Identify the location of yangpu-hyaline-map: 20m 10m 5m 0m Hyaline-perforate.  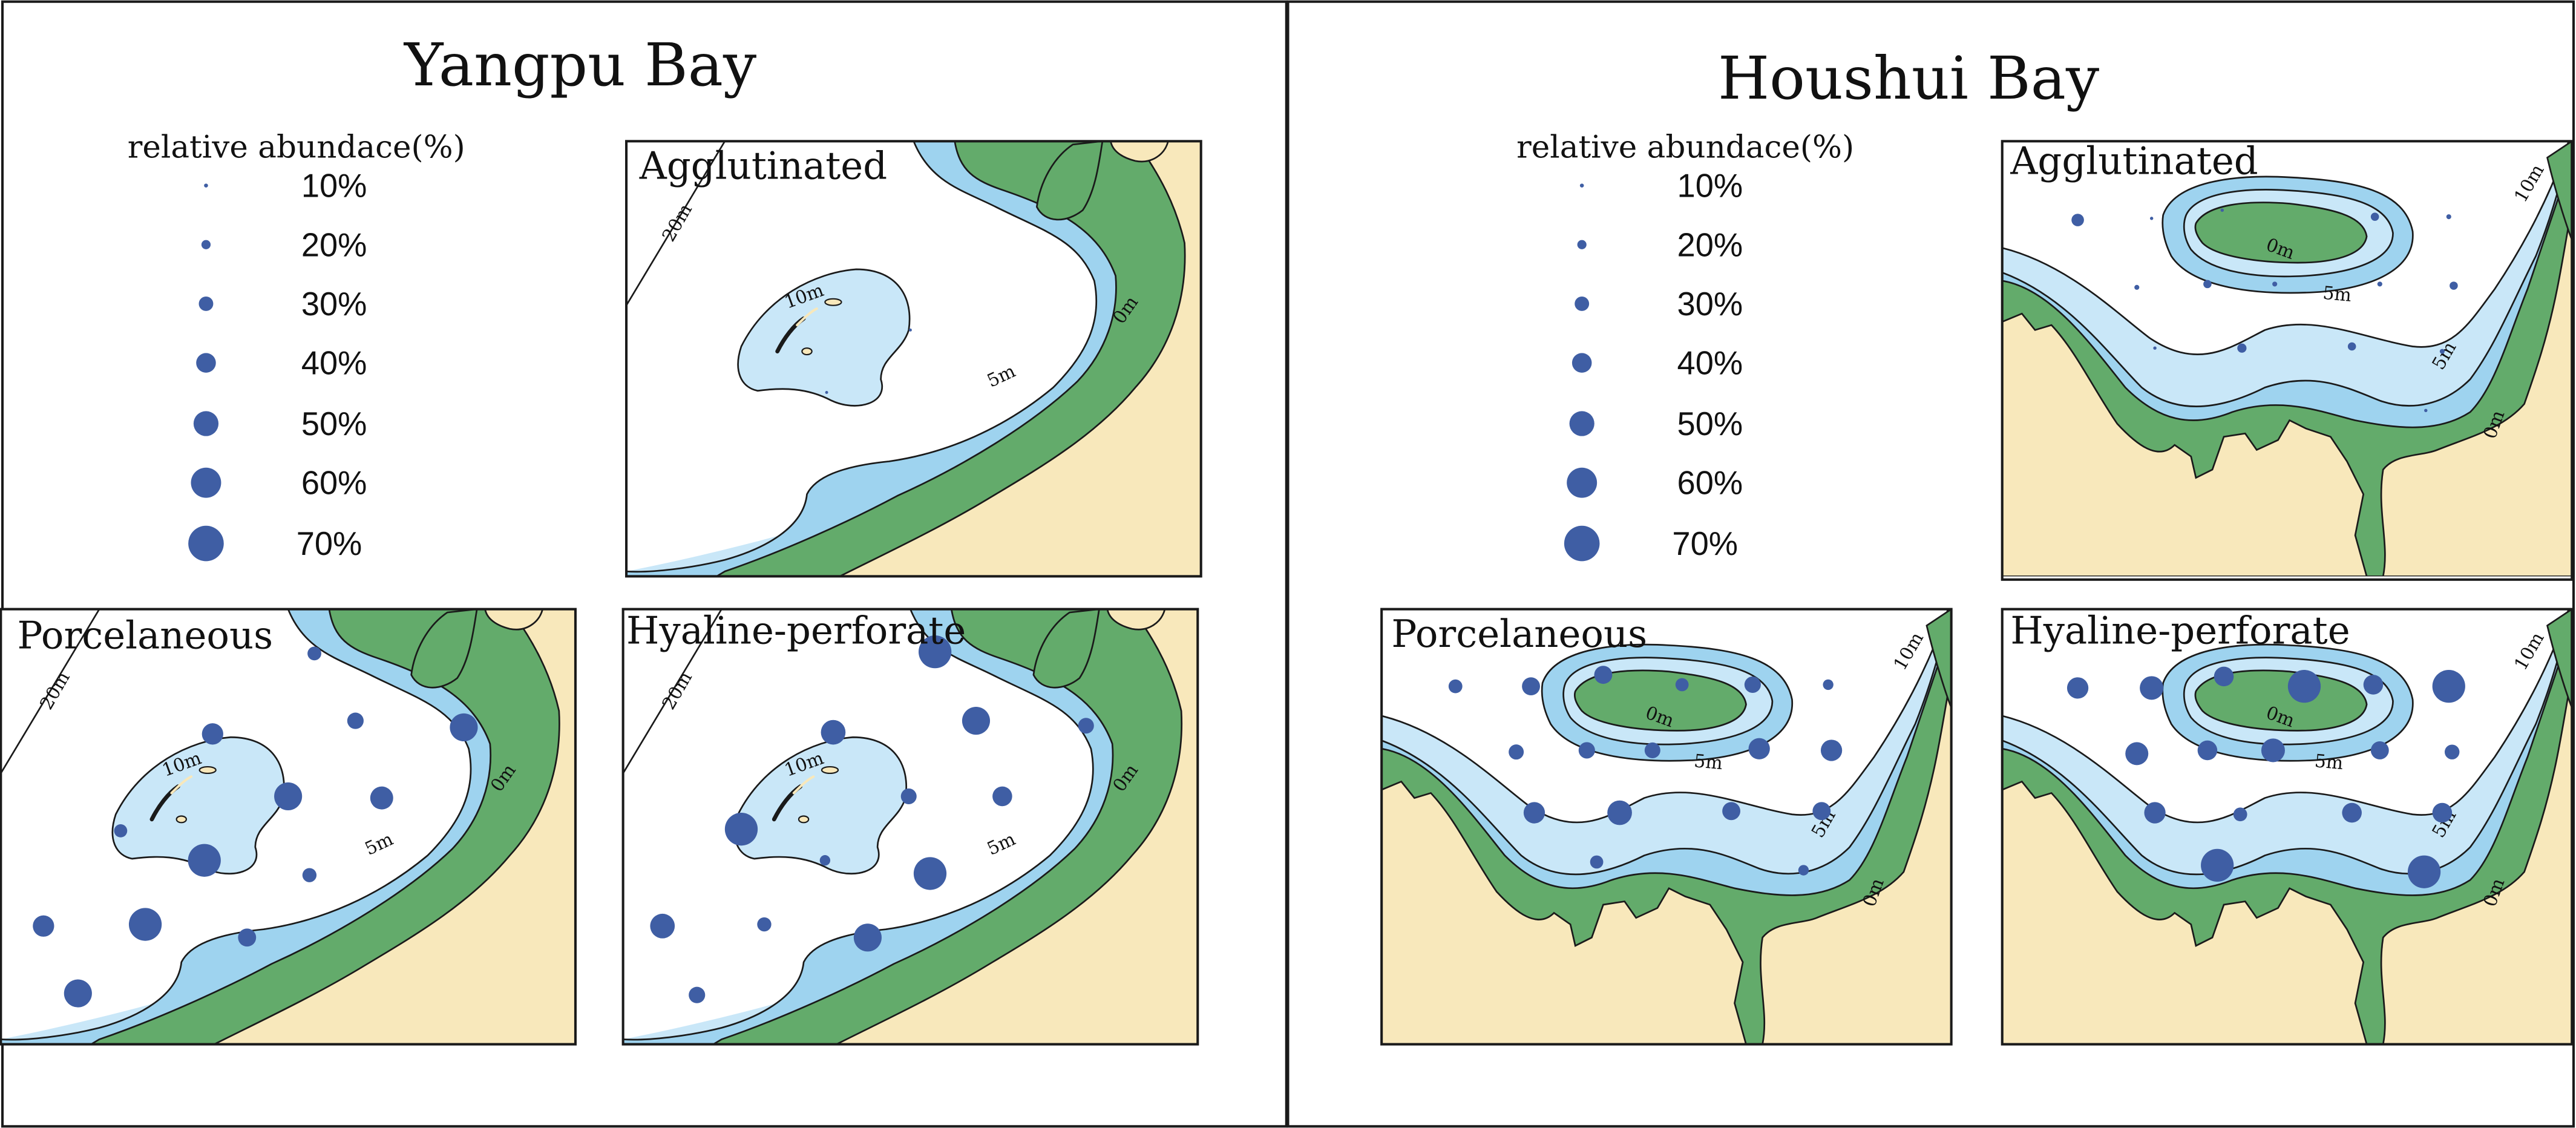
(910, 827).